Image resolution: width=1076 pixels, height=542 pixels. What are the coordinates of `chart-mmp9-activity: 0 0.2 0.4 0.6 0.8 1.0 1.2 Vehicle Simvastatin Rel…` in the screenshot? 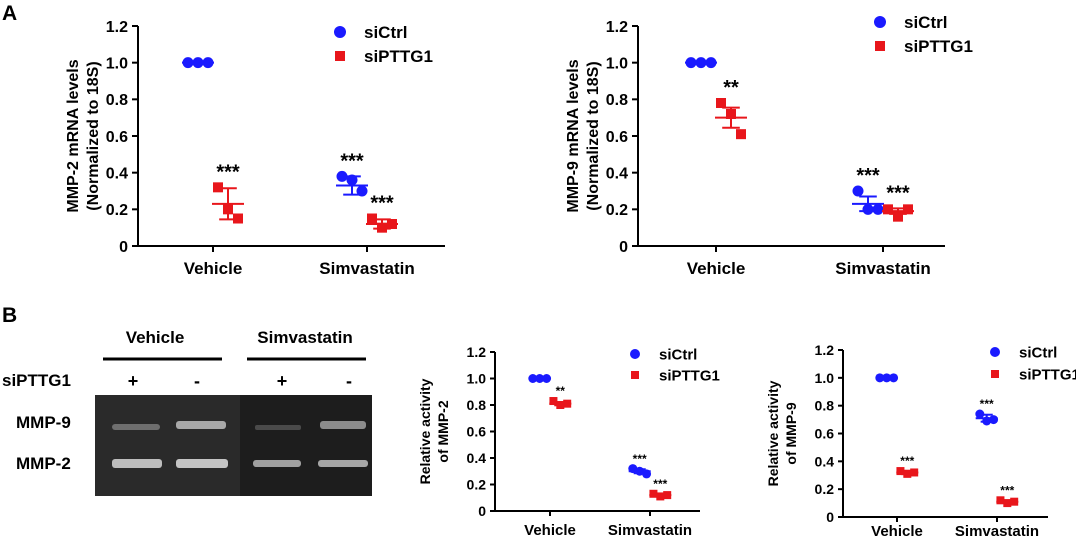 It's located at (920, 441).